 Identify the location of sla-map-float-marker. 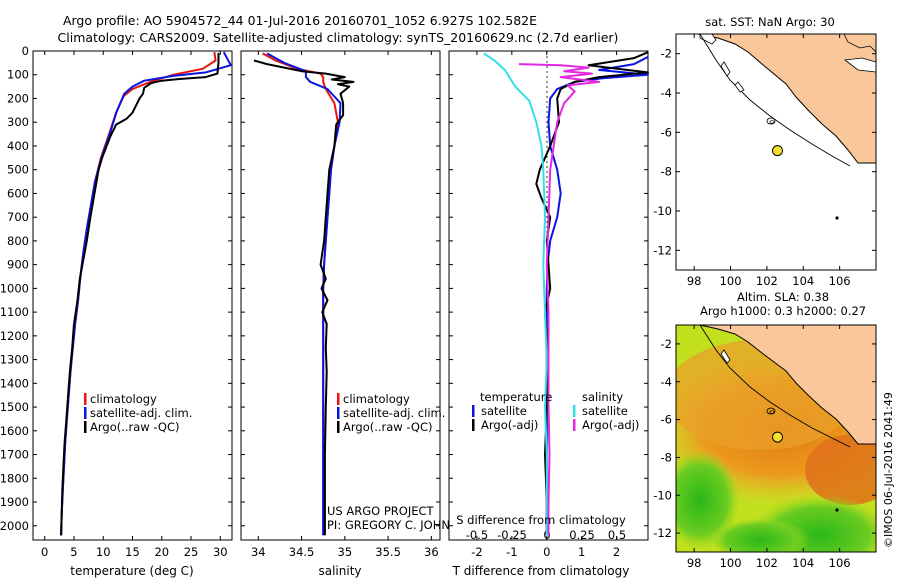
(777, 437).